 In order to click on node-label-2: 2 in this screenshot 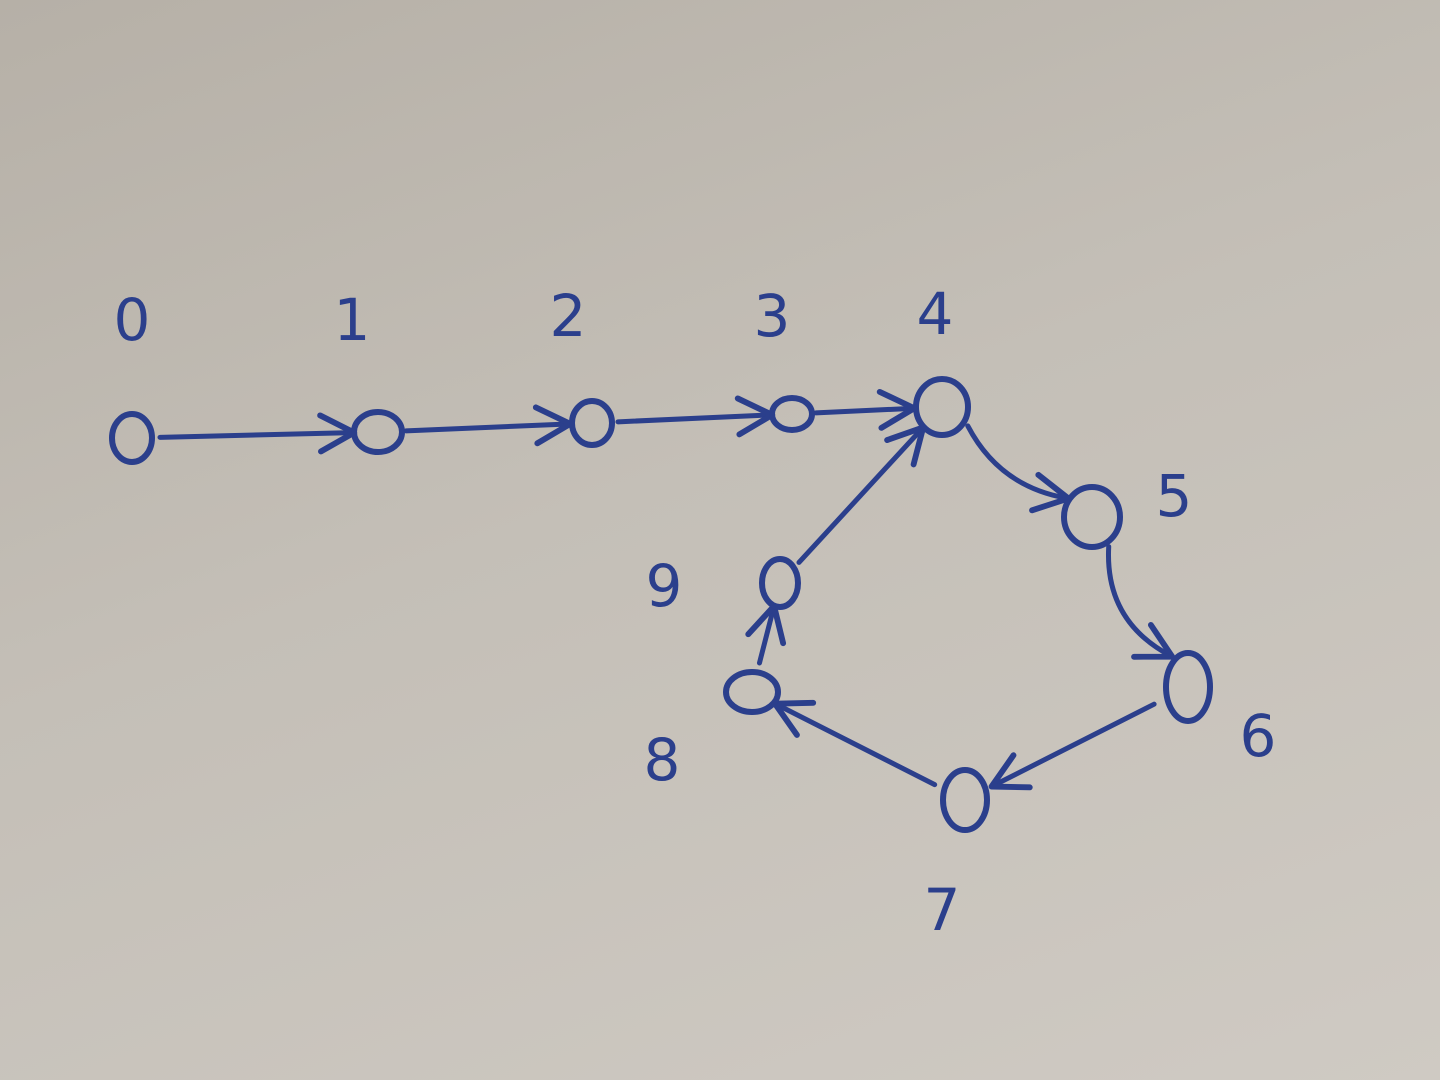, I will do `click(568, 316)`.